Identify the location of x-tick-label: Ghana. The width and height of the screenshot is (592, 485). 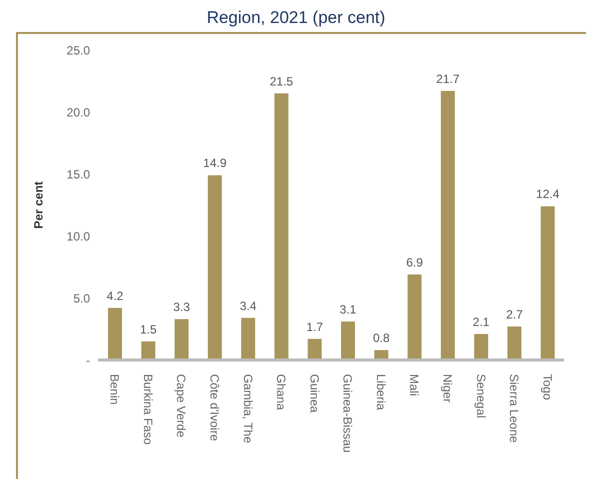
(281, 392).